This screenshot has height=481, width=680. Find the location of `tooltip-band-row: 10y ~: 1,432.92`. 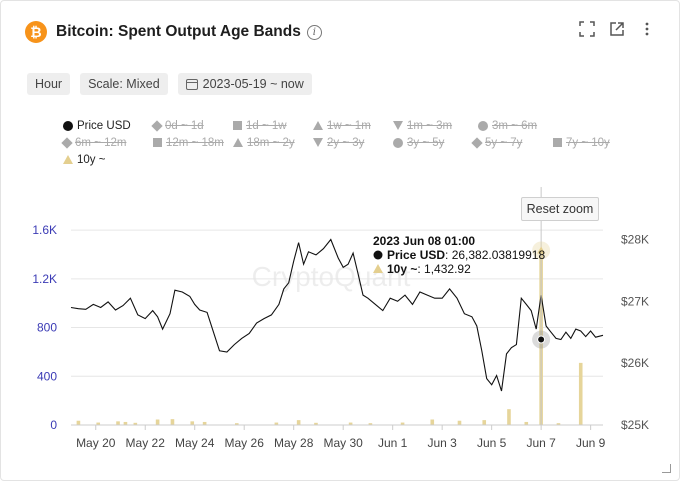

tooltip-band-row: 10y ~: 1,432.92 is located at coordinates (429, 269).